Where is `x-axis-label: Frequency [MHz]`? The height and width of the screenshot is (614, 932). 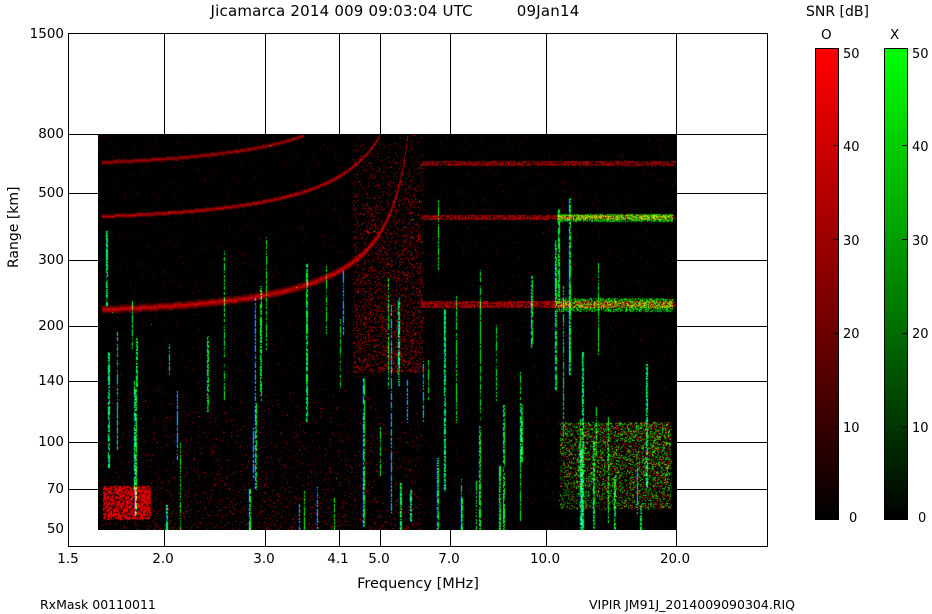
x-axis-label: Frequency [MHz] is located at coordinates (418, 584).